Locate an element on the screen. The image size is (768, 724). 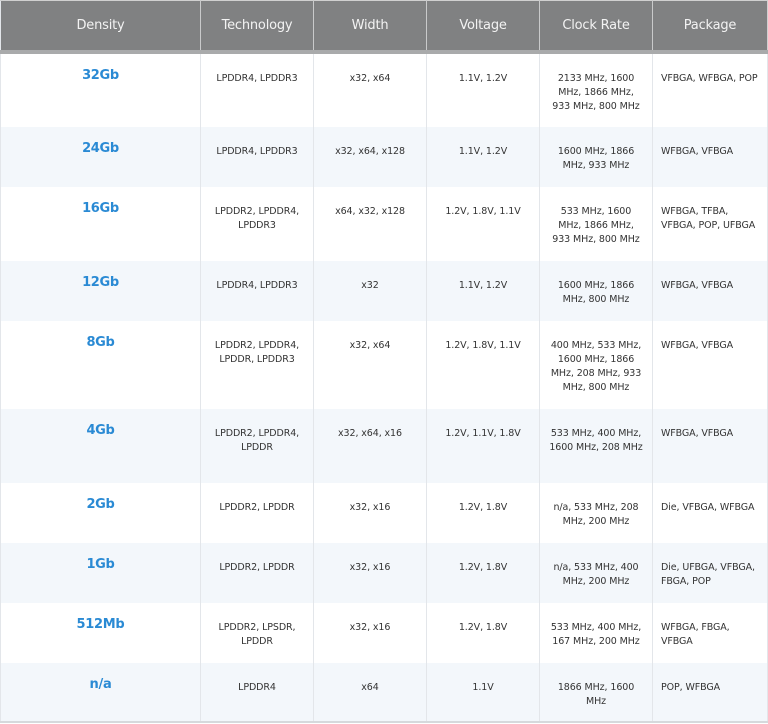
width-cell: x64 is located at coordinates (370, 692).